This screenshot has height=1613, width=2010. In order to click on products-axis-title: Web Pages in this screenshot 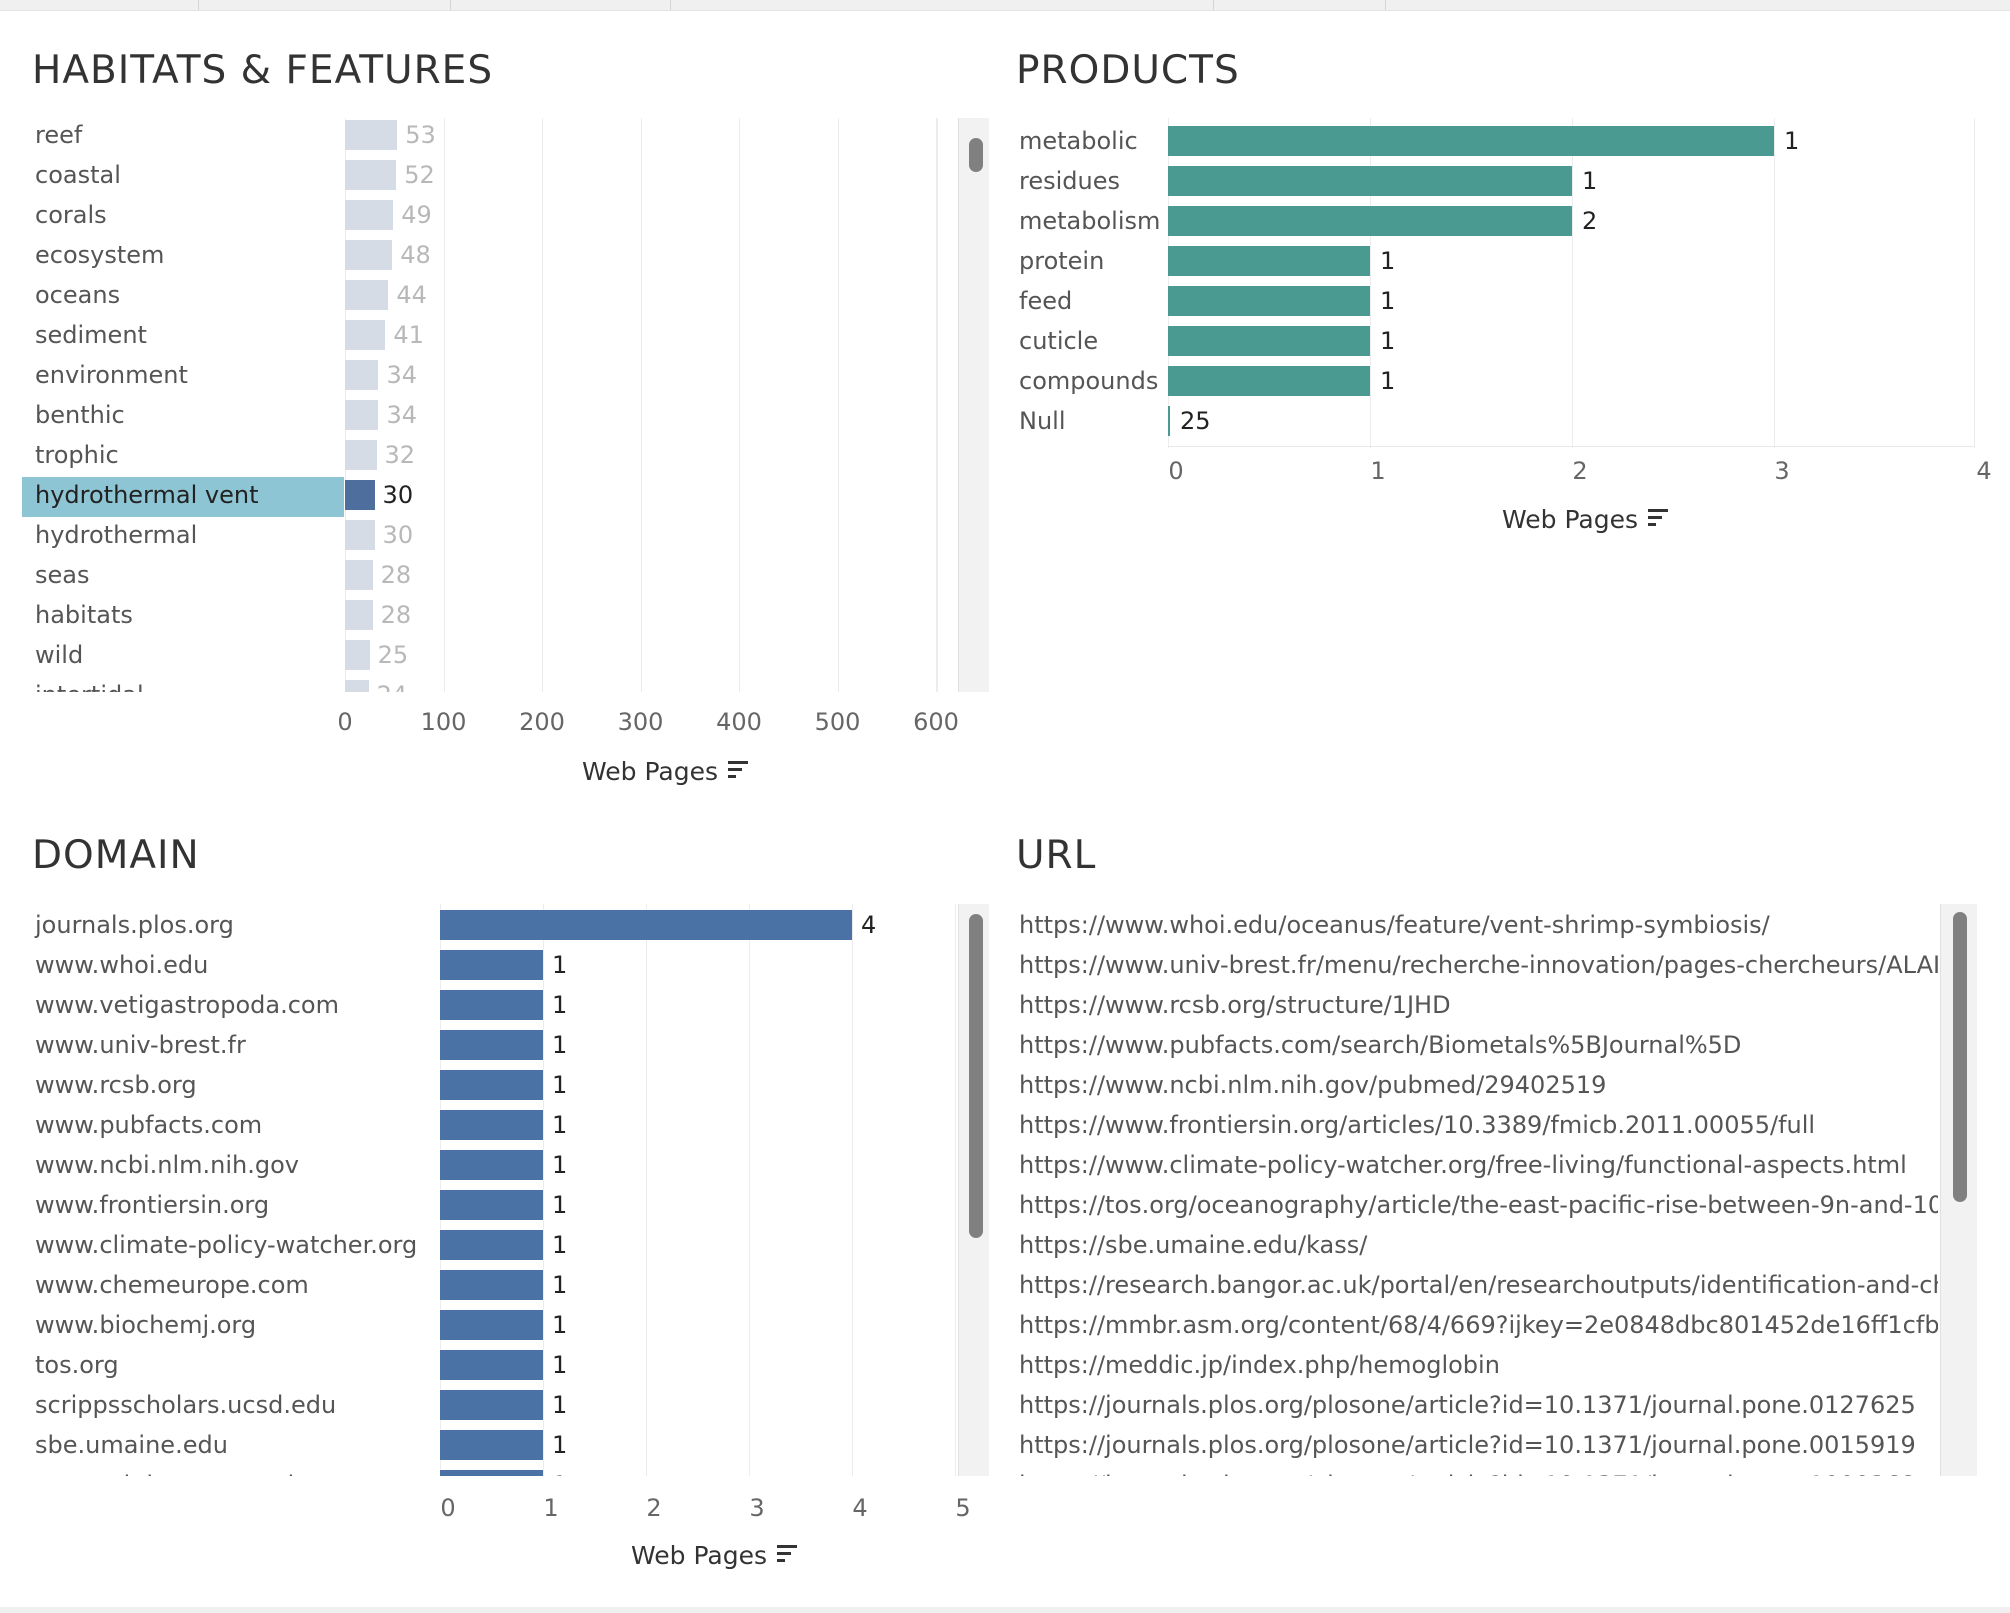, I will do `click(1586, 519)`.